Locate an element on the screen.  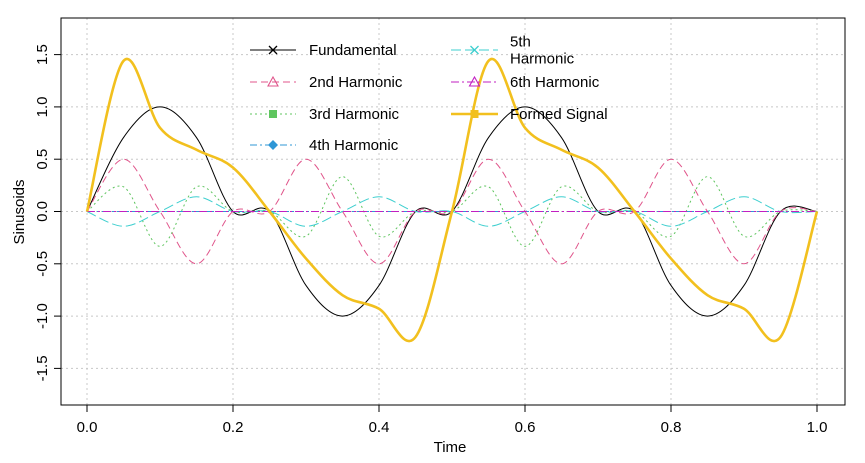
legend-item-fundamental: Fundamental is located at coordinates (323, 50).